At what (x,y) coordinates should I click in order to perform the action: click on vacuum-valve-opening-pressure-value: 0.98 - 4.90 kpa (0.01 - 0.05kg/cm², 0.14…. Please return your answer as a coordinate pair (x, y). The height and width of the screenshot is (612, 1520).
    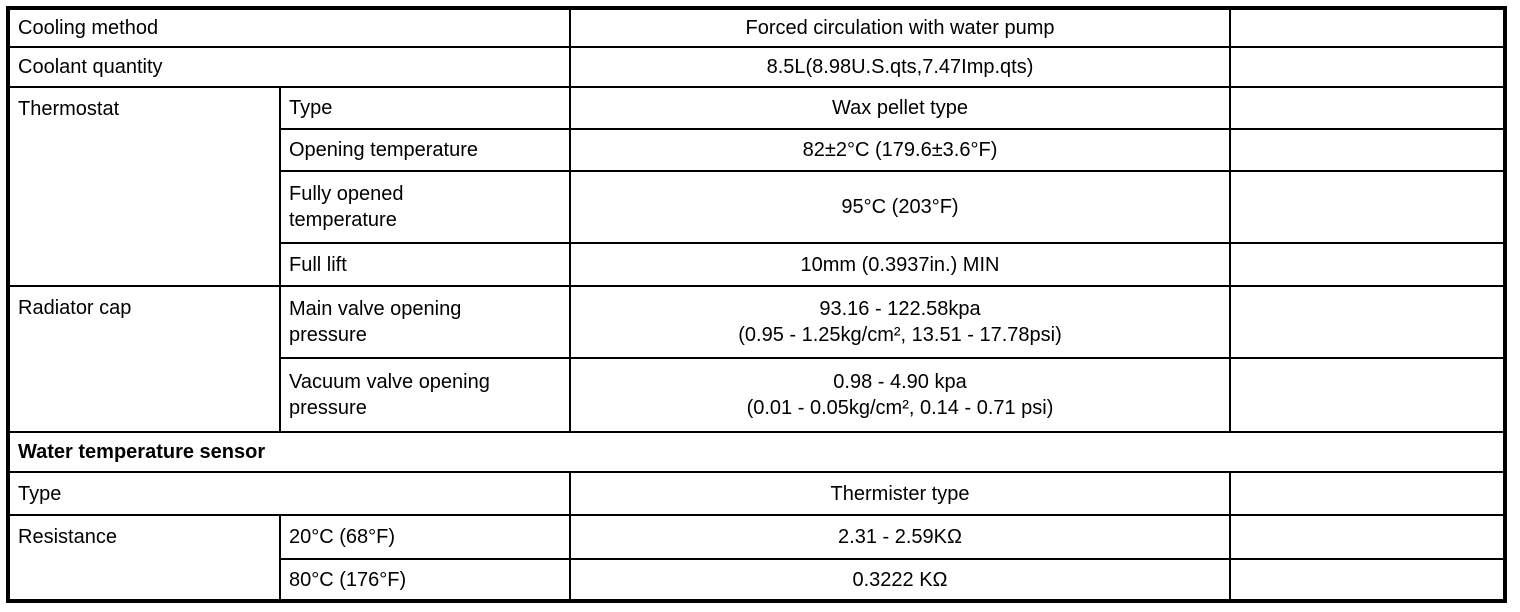
    Looking at the image, I should click on (900, 395).